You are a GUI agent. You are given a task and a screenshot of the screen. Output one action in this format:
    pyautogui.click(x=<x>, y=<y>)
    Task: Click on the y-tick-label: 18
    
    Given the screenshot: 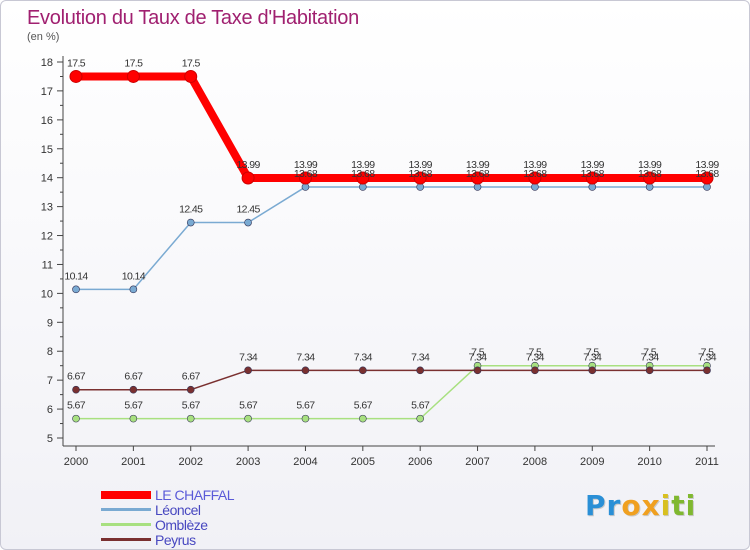 What is the action you would take?
    pyautogui.click(x=47, y=63)
    